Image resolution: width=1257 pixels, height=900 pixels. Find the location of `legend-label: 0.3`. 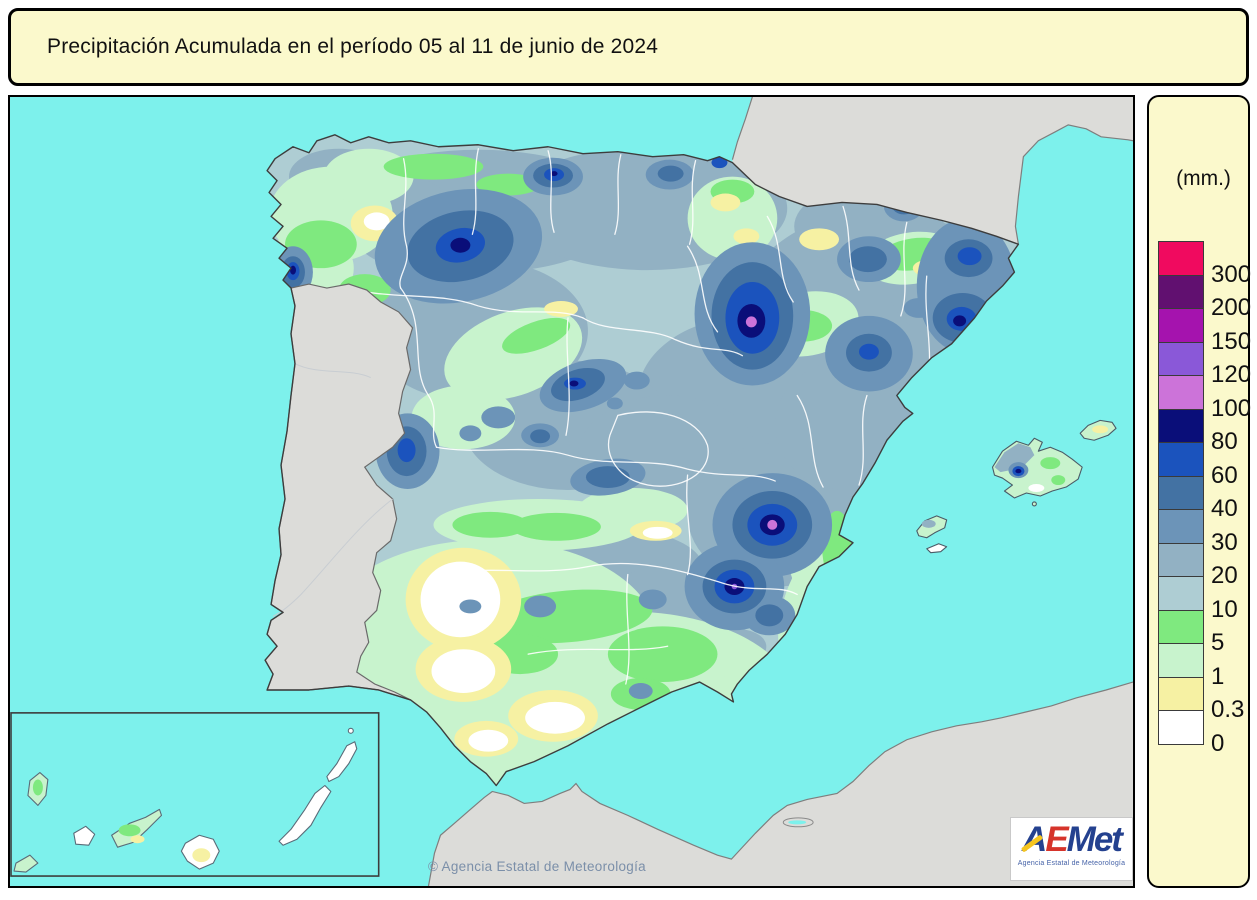

legend-label: 0.3 is located at coordinates (1228, 709).